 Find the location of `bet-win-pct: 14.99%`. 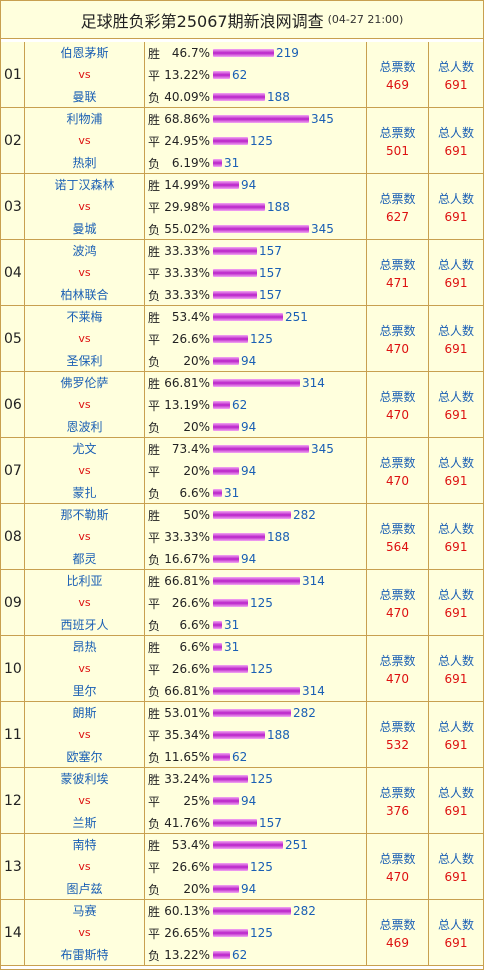

bet-win-pct: 14.99% is located at coordinates (187, 185).